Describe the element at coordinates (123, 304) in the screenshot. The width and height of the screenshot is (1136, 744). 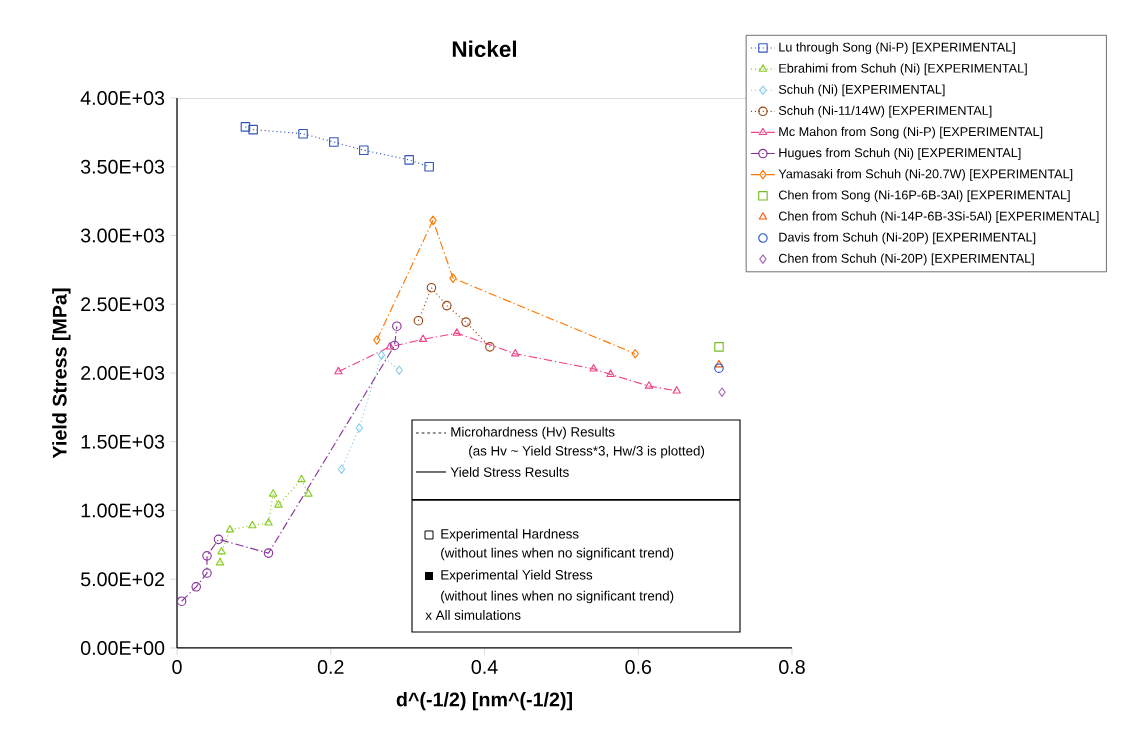
I see `y-tick-label: 2.50E+03` at that location.